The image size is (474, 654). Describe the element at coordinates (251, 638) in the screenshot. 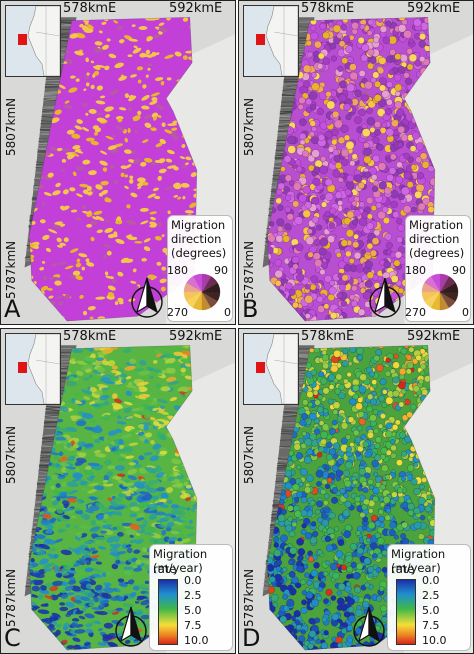

I see `panel-letter: D` at that location.